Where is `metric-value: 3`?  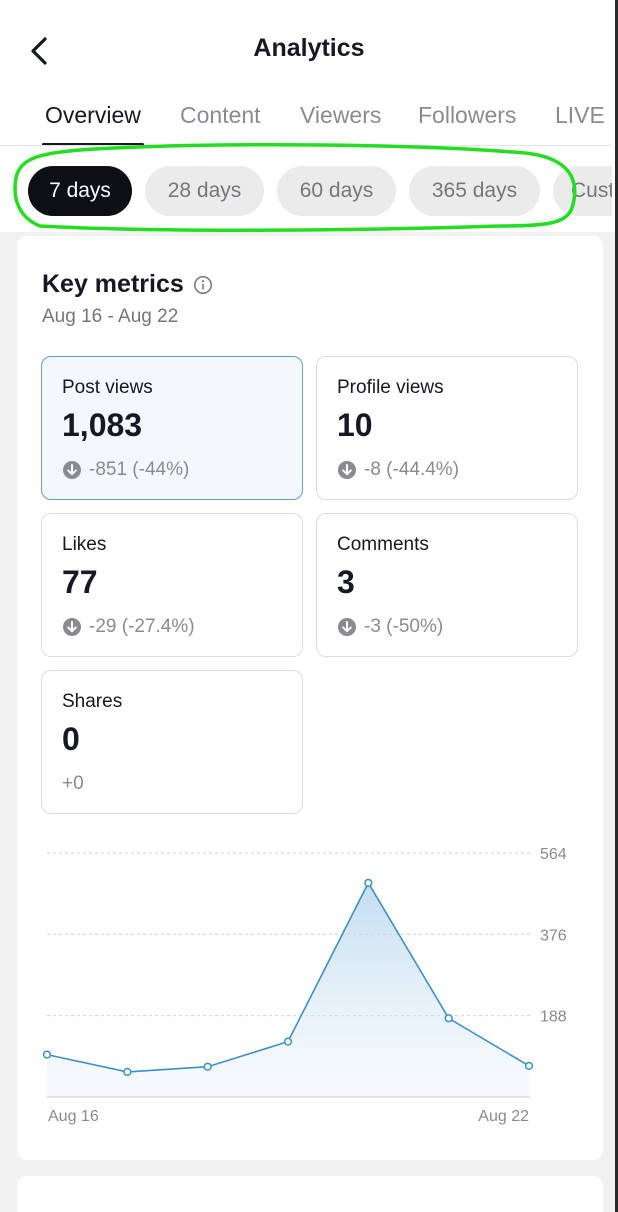
metric-value: 3 is located at coordinates (346, 582).